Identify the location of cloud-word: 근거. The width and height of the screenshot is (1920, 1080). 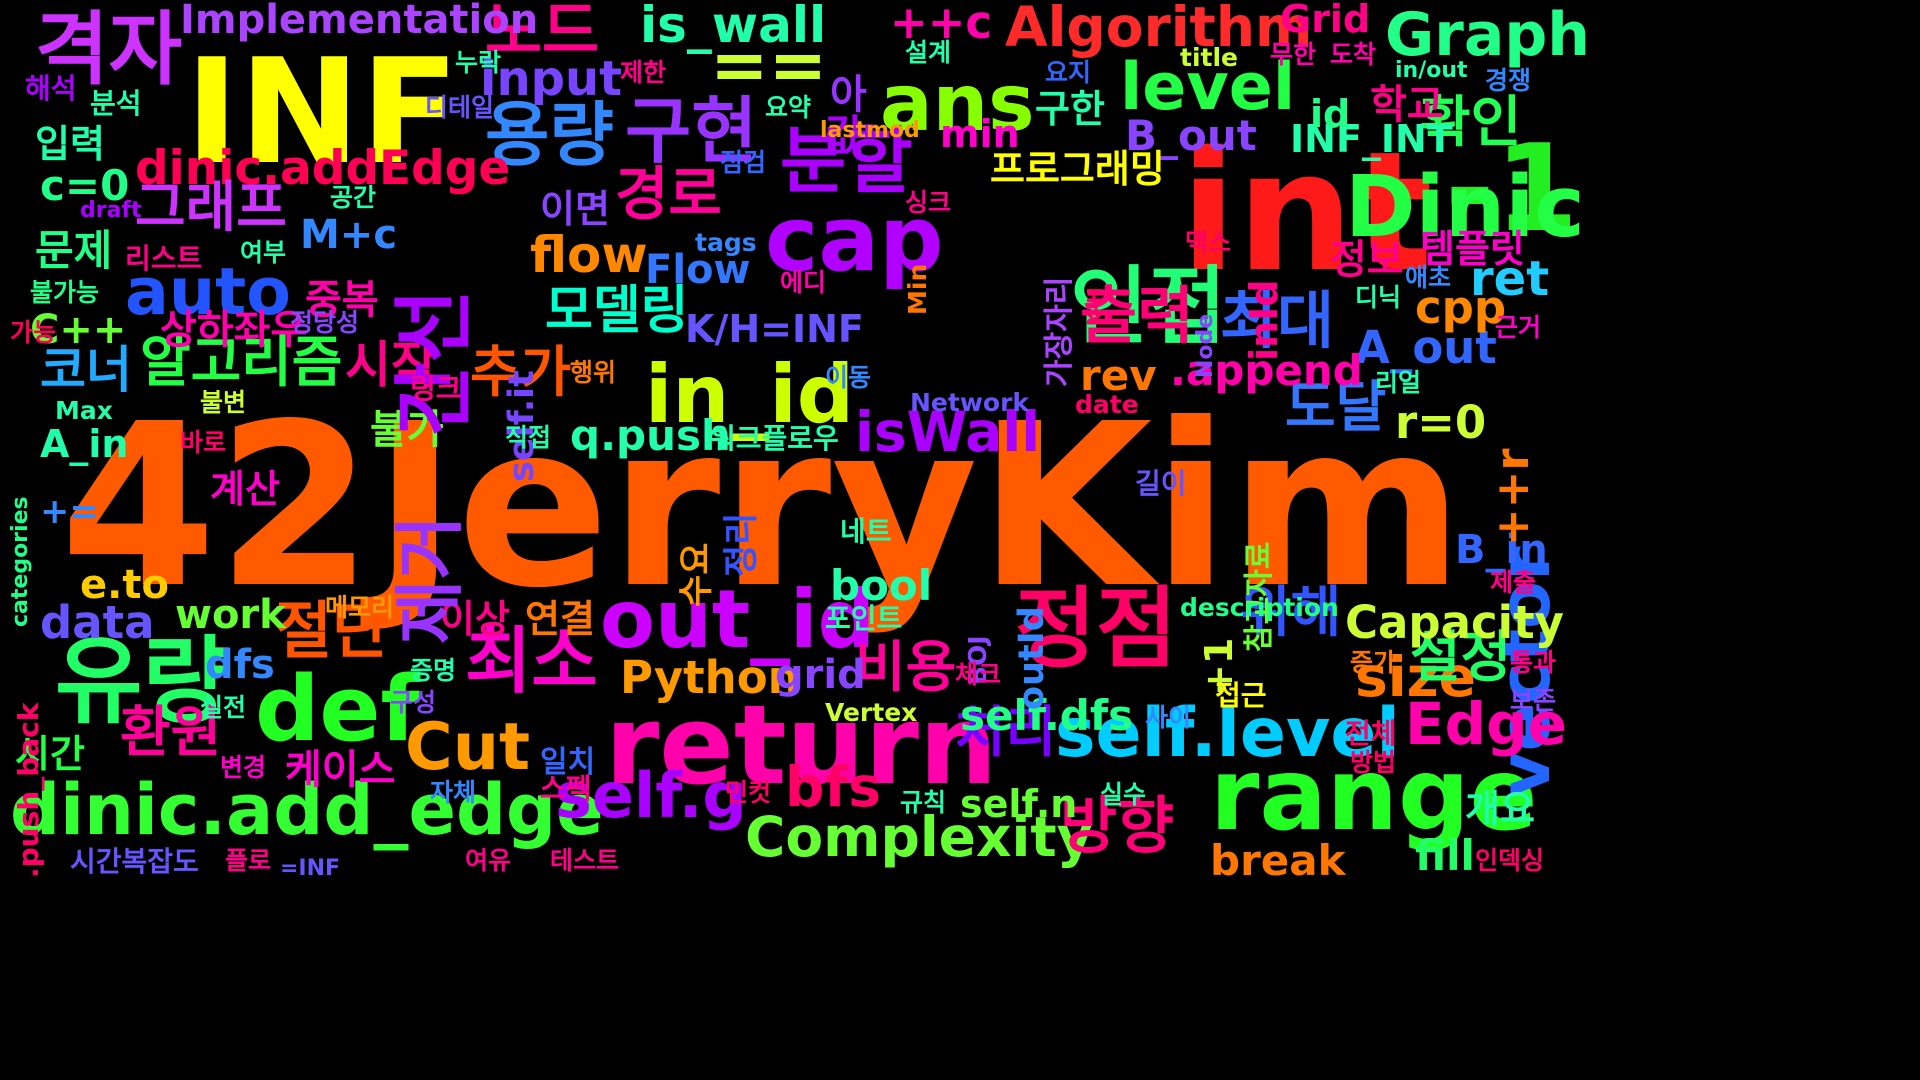
(1518, 327).